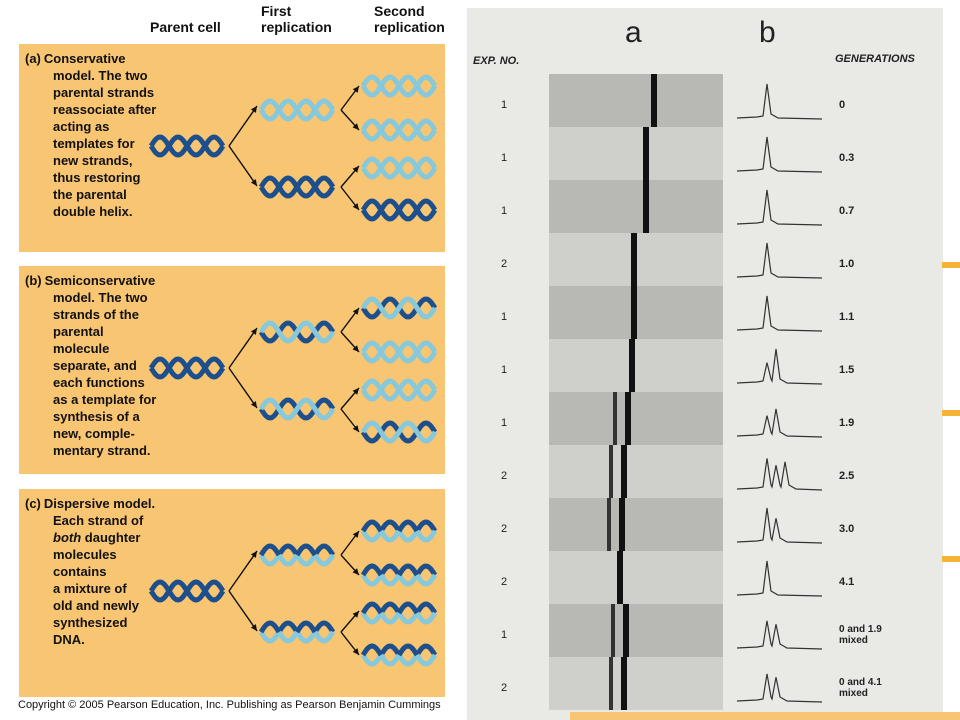 The width and height of the screenshot is (960, 720). I want to click on header-first-line2: replication, so click(296, 27).